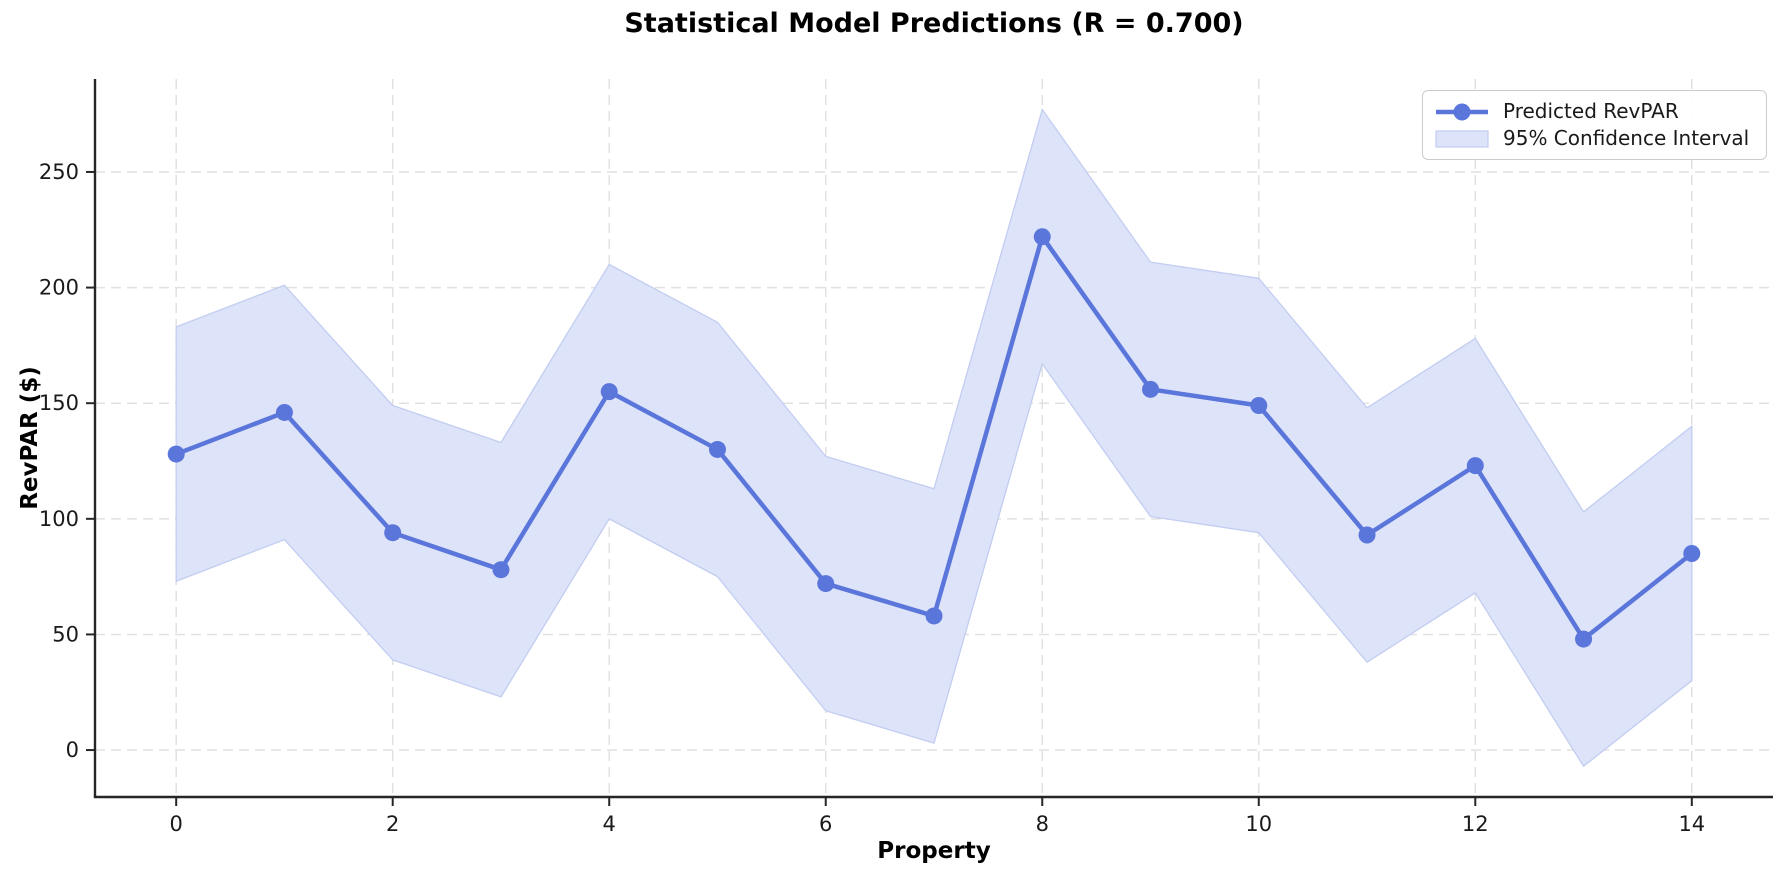  Describe the element at coordinates (30, 438) in the screenshot. I see `y-axis-label-text: RevPAR ($)` at that location.